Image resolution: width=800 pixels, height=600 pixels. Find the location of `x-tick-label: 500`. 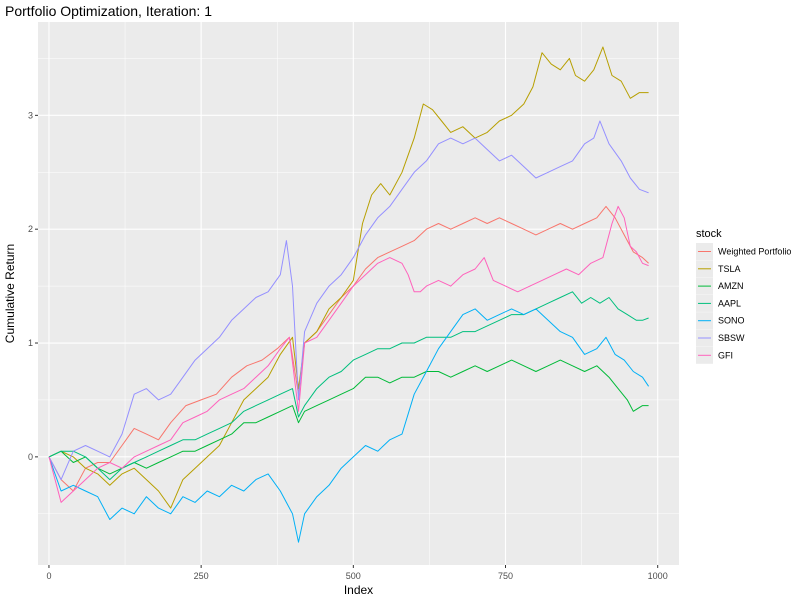

x-tick-label: 500 is located at coordinates (353, 576).